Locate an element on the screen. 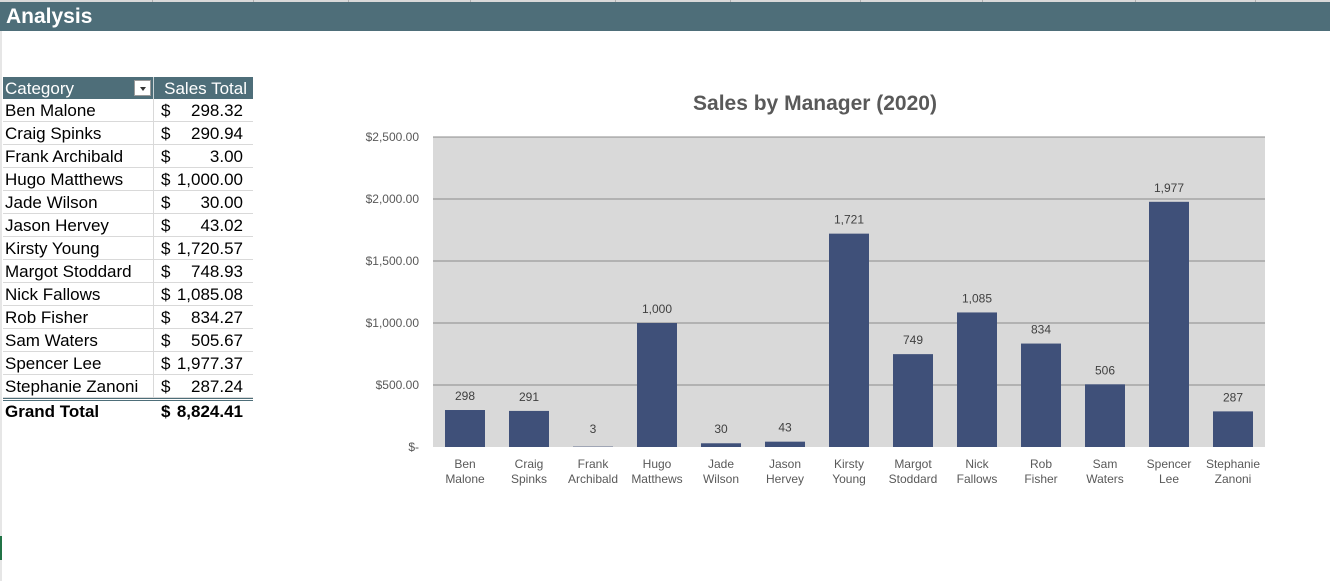 The height and width of the screenshot is (581, 1330). x-tick-label: Spinks is located at coordinates (529, 479).